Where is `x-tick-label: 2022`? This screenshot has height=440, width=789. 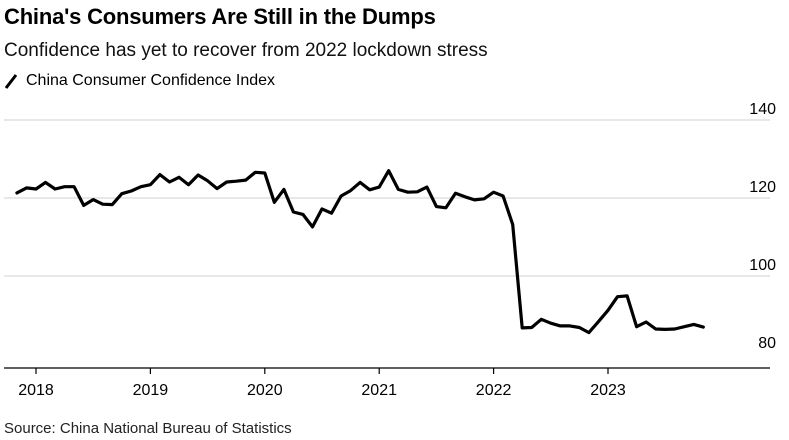 x-tick-label: 2022 is located at coordinates (494, 390).